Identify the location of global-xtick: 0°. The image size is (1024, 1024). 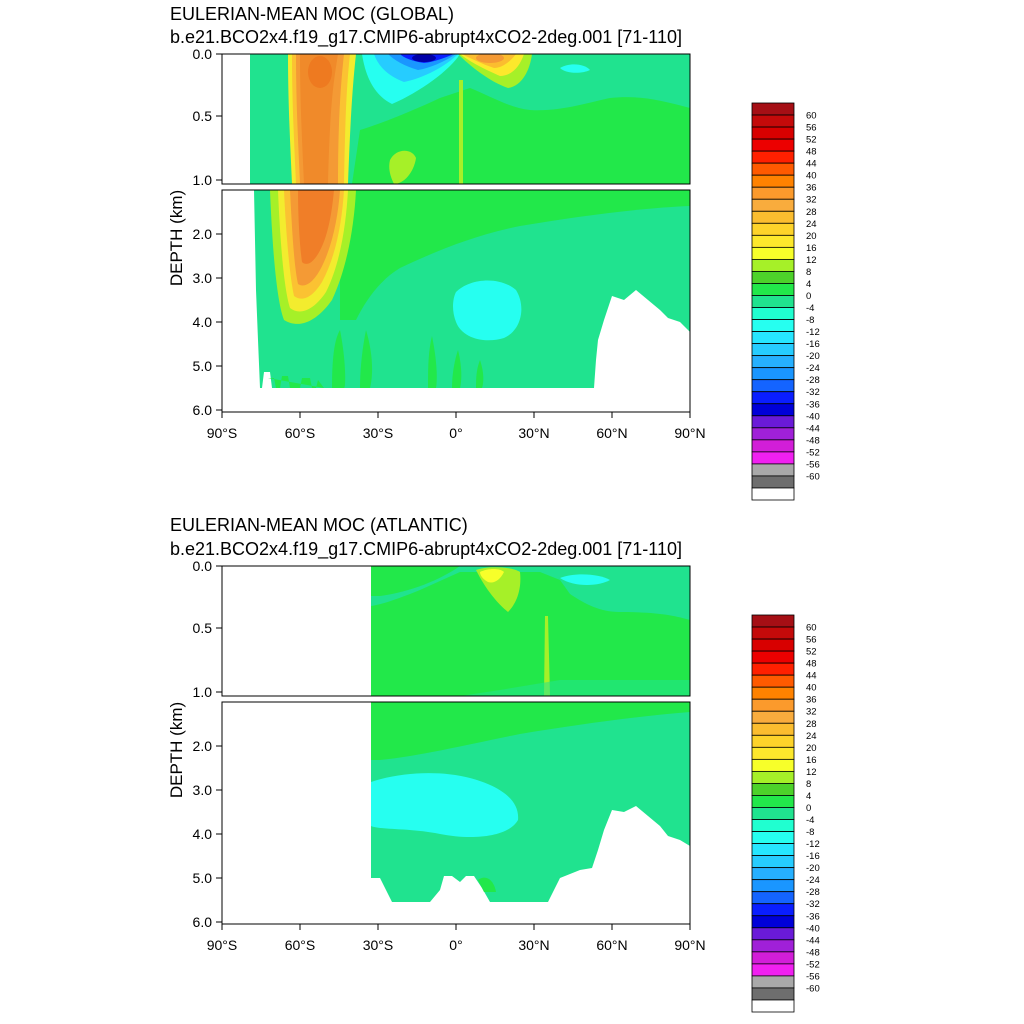
(455, 433).